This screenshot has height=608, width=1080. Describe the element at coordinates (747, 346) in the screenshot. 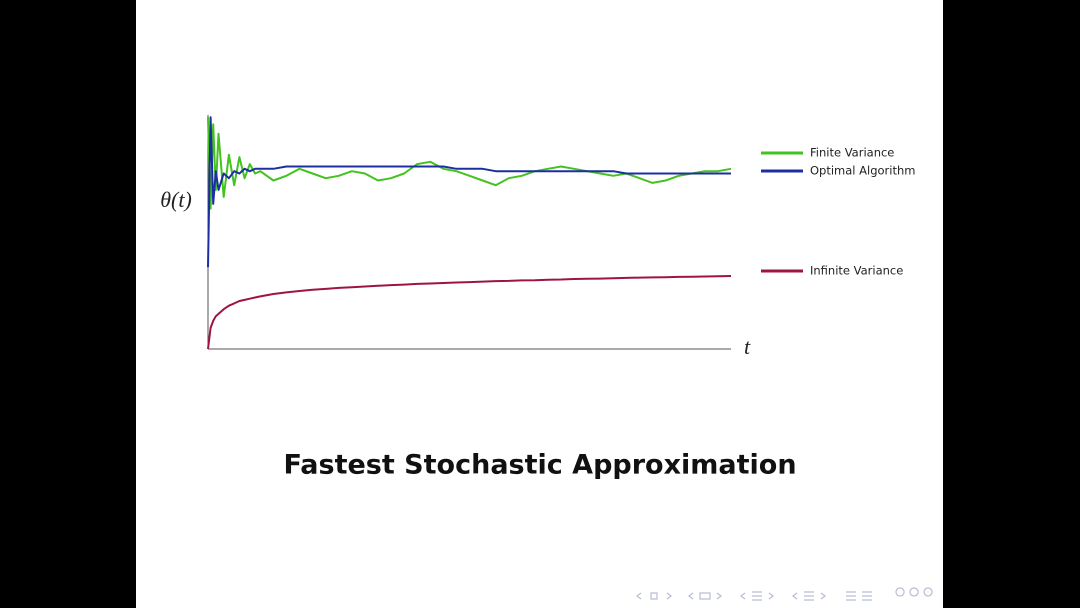

I see `x-axis-label: t` at that location.